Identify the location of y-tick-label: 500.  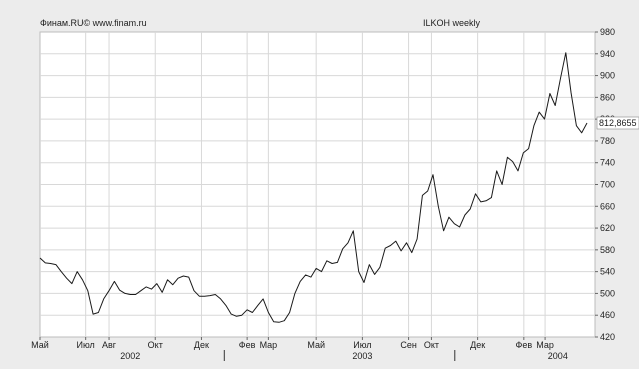
(607, 293).